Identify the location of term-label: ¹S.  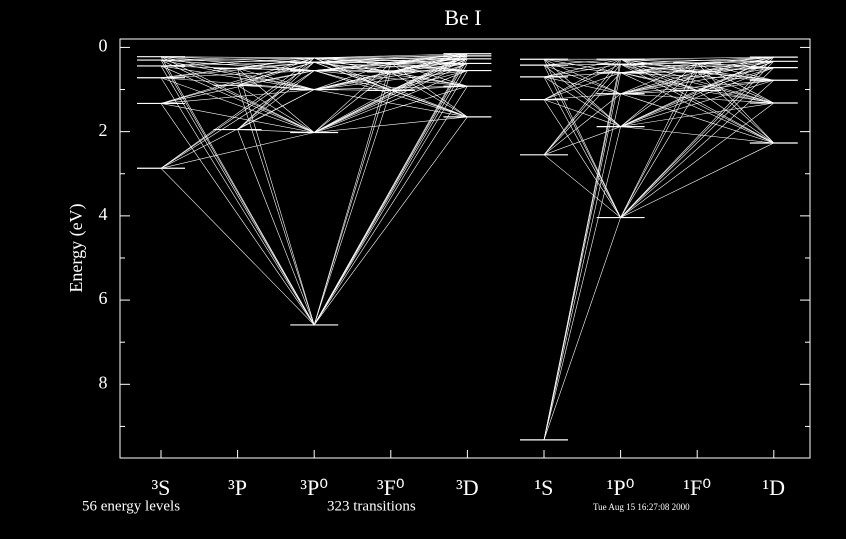
(544, 487).